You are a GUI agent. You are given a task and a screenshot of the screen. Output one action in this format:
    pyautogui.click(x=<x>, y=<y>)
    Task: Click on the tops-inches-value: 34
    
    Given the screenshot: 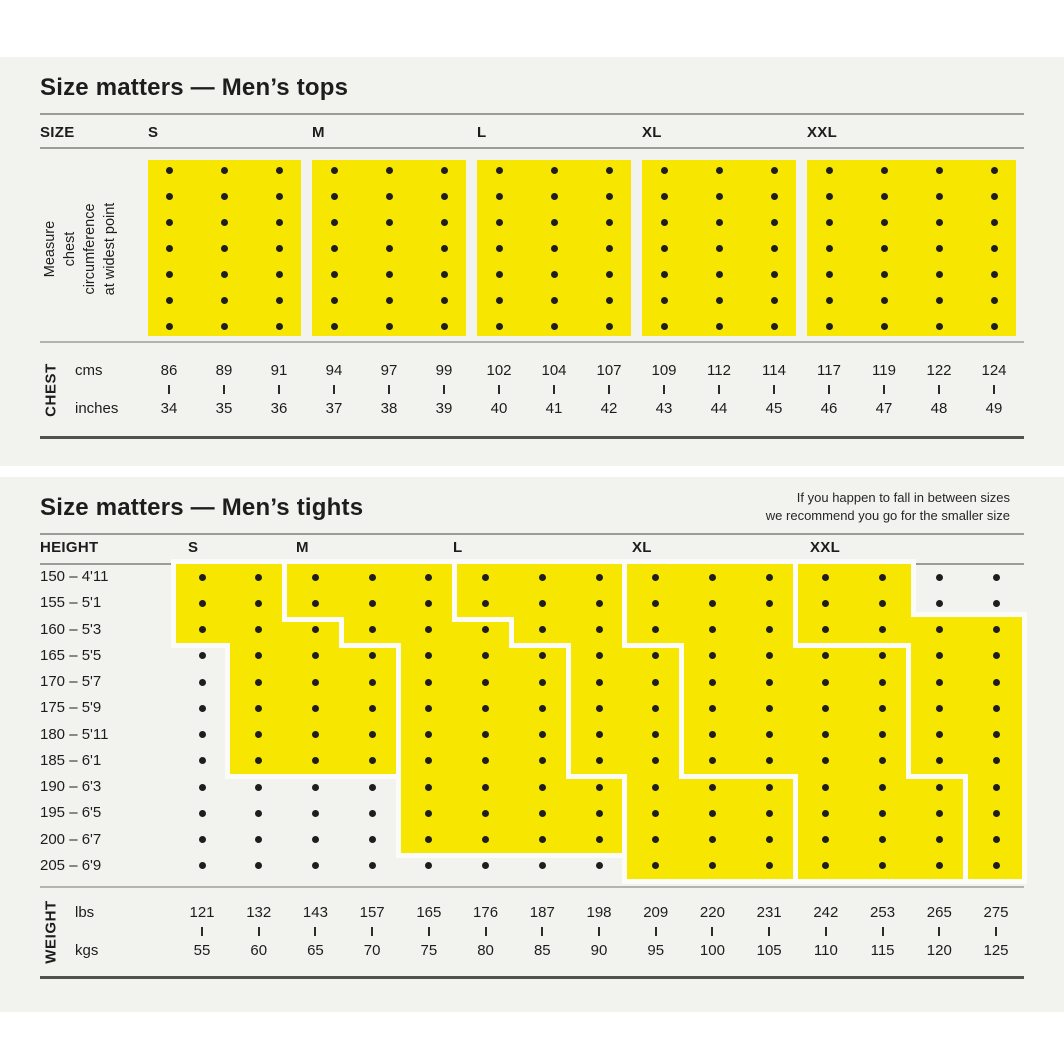 What is the action you would take?
    pyautogui.click(x=169, y=408)
    